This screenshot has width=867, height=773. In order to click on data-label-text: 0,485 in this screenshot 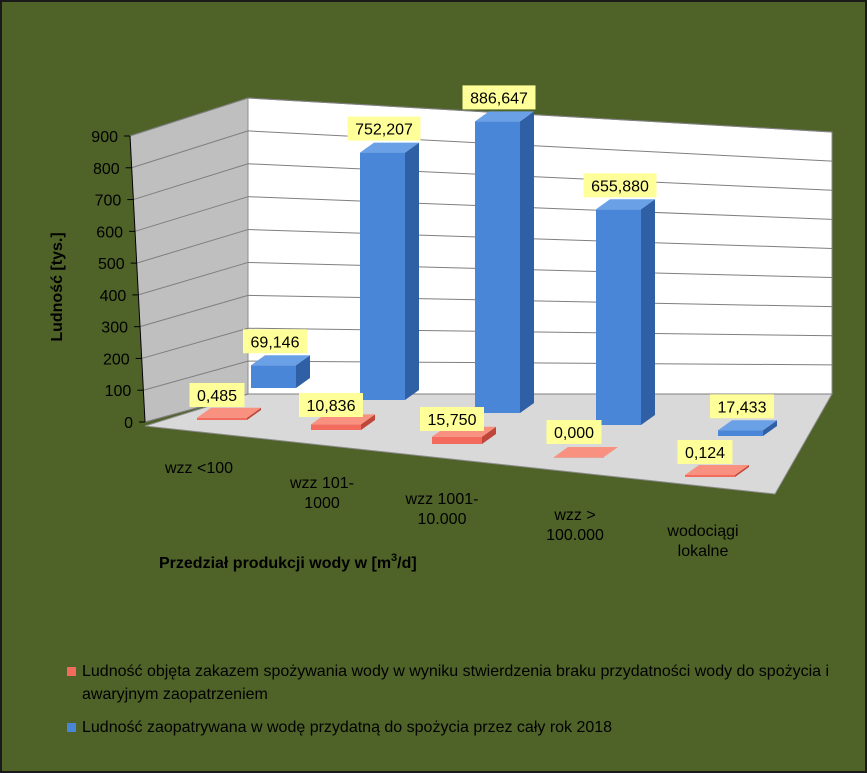, I will do `click(217, 396)`.